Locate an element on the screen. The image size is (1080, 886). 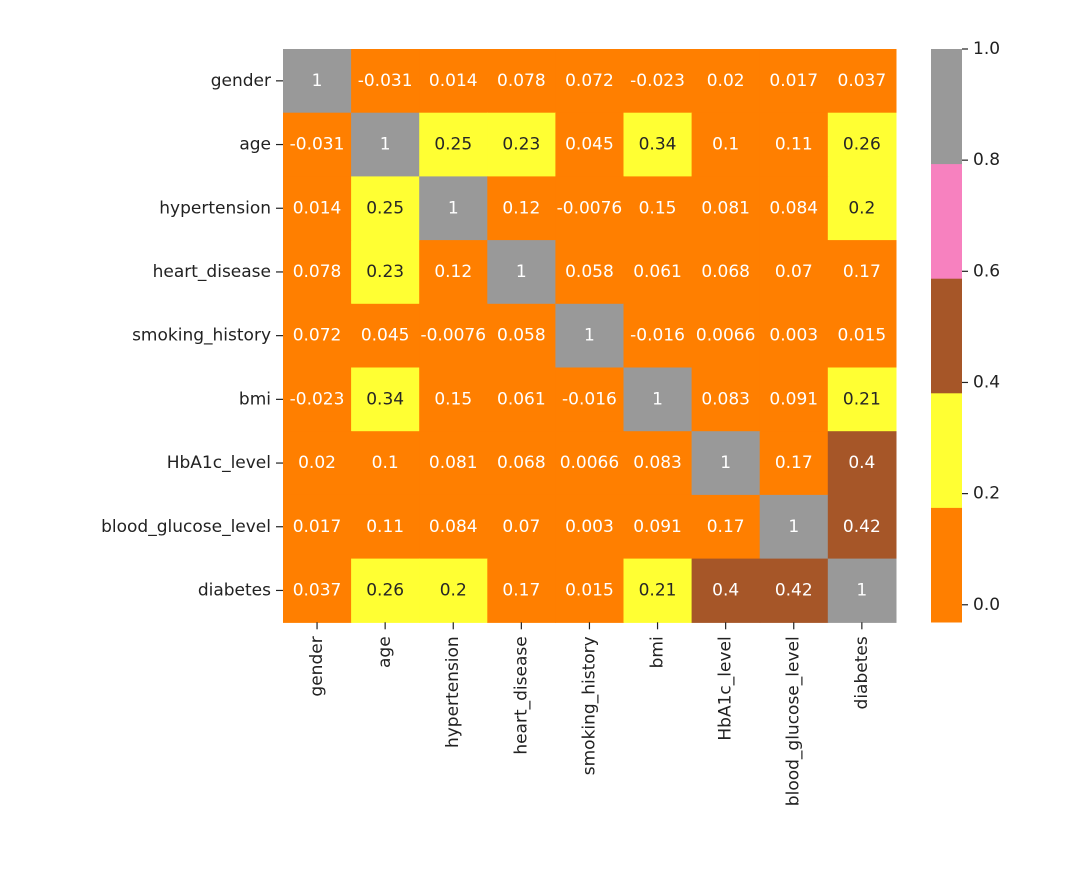
colorbar-tick-label: 0.2 is located at coordinates (986, 494).